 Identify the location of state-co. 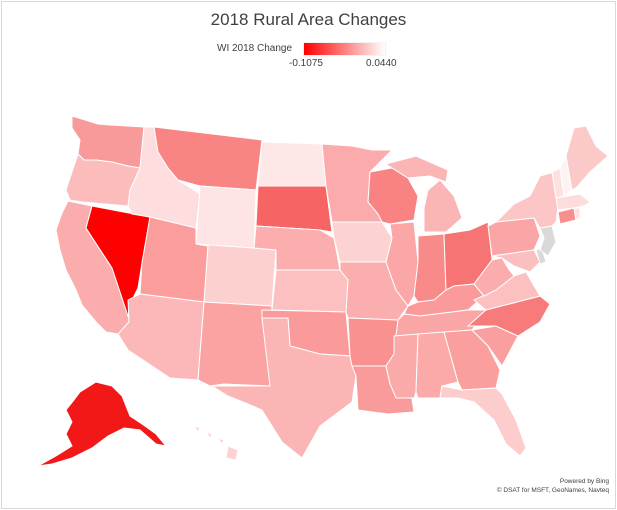
(236, 275).